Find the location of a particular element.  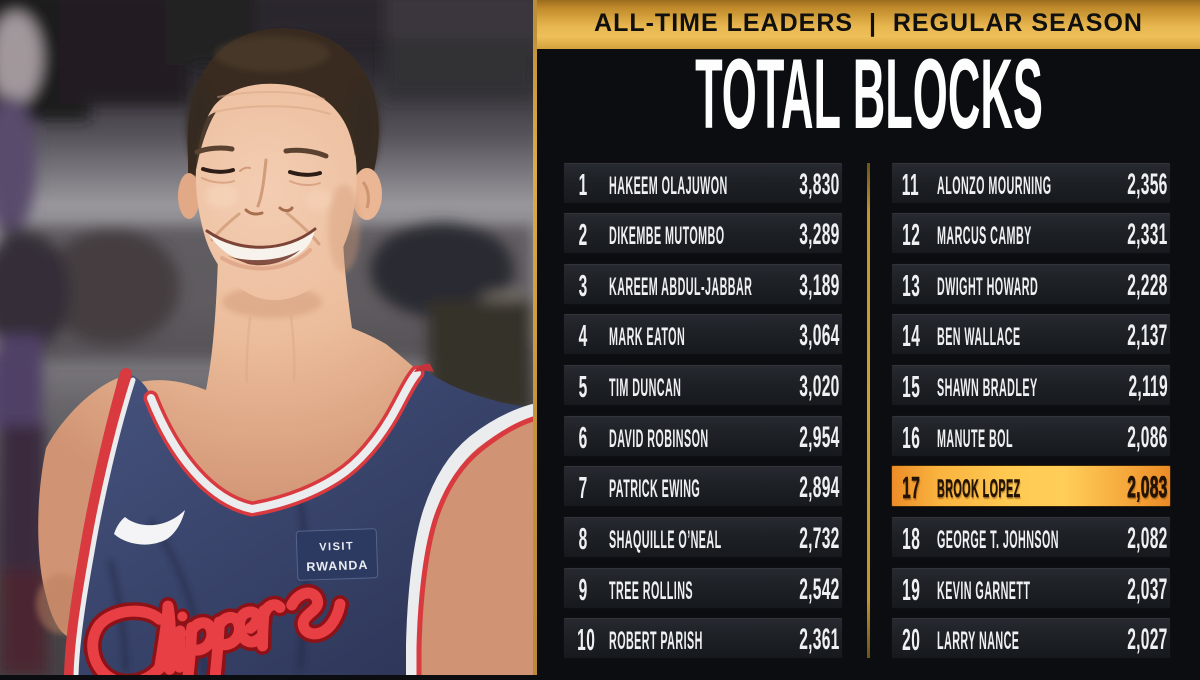

svg-text: RWANDA is located at coordinates (337, 566).